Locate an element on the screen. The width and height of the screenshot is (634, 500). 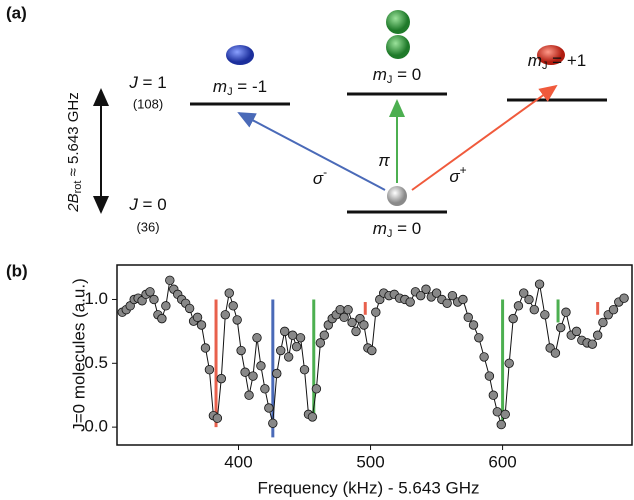
subscript: rot is located at coordinates (78, 187).